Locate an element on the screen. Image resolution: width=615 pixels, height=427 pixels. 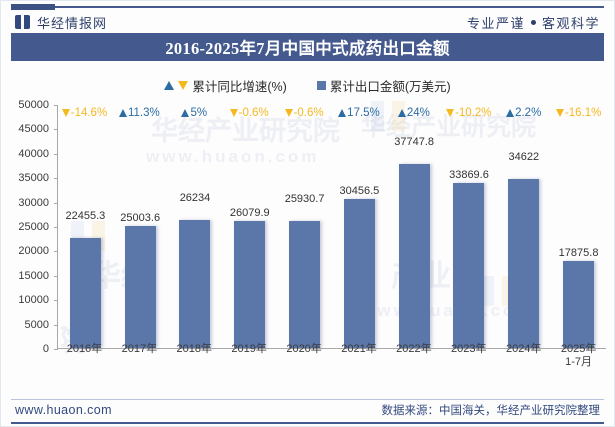
bar-slot: 30456.5 is located at coordinates (359, 226).